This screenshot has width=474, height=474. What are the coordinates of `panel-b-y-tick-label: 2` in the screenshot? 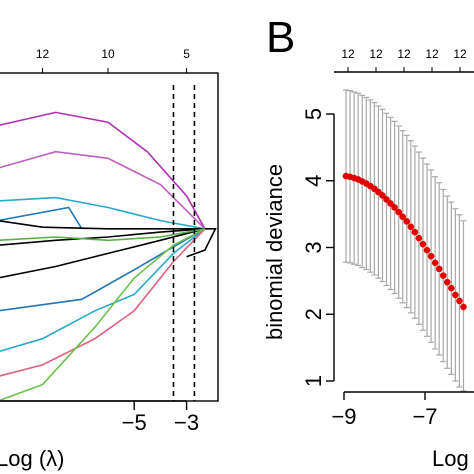 It's located at (313, 314).